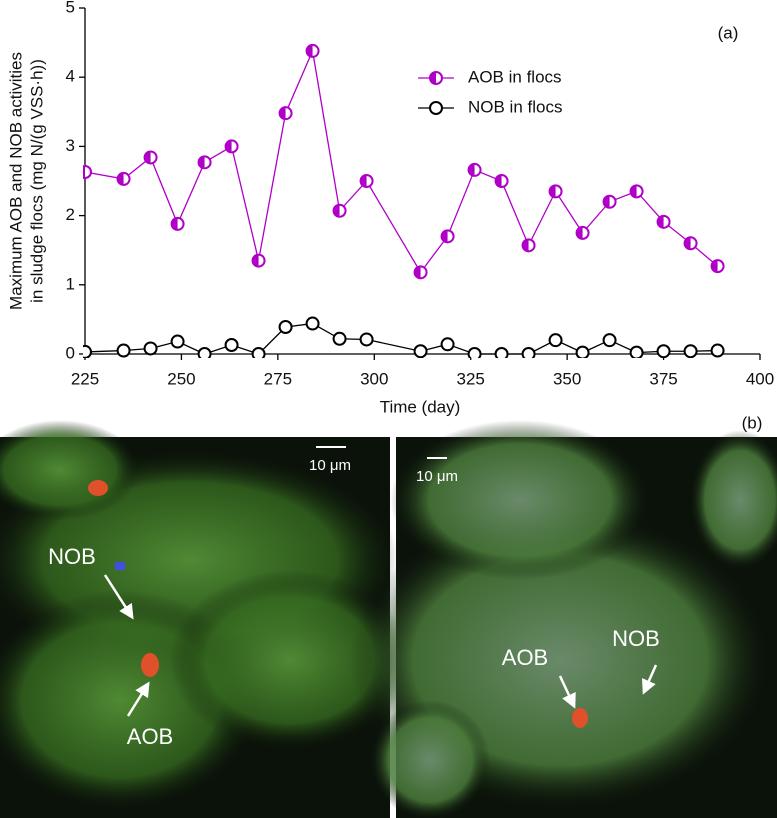  What do you see at coordinates (70, 214) in the screenshot?
I see `y-tick-label: 2` at bounding box center [70, 214].